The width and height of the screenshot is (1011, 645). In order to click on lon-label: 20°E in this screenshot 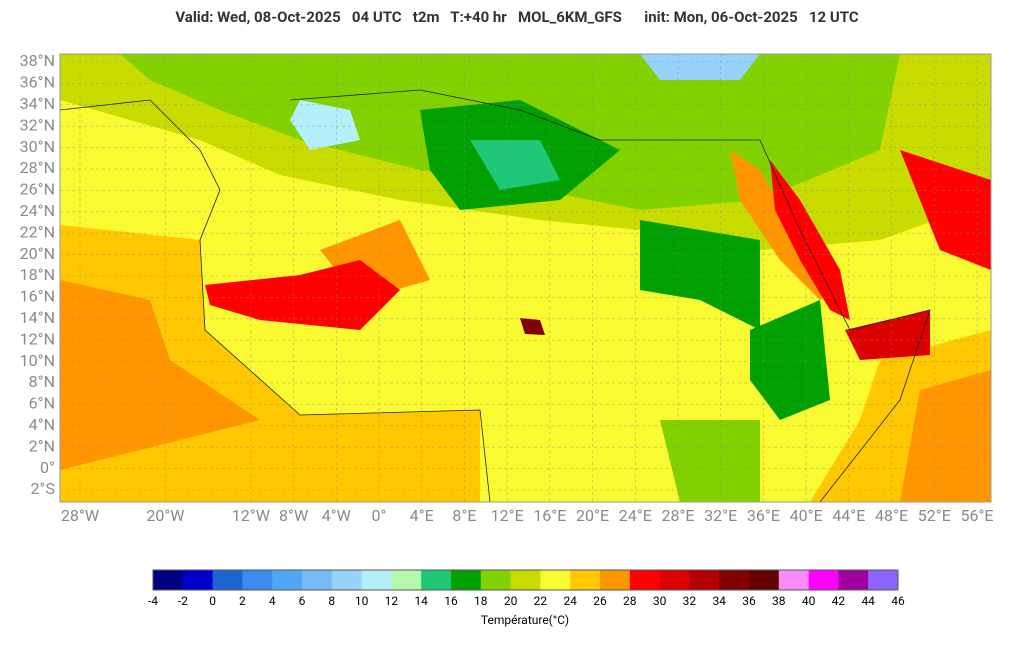, I will do `click(592, 515)`.